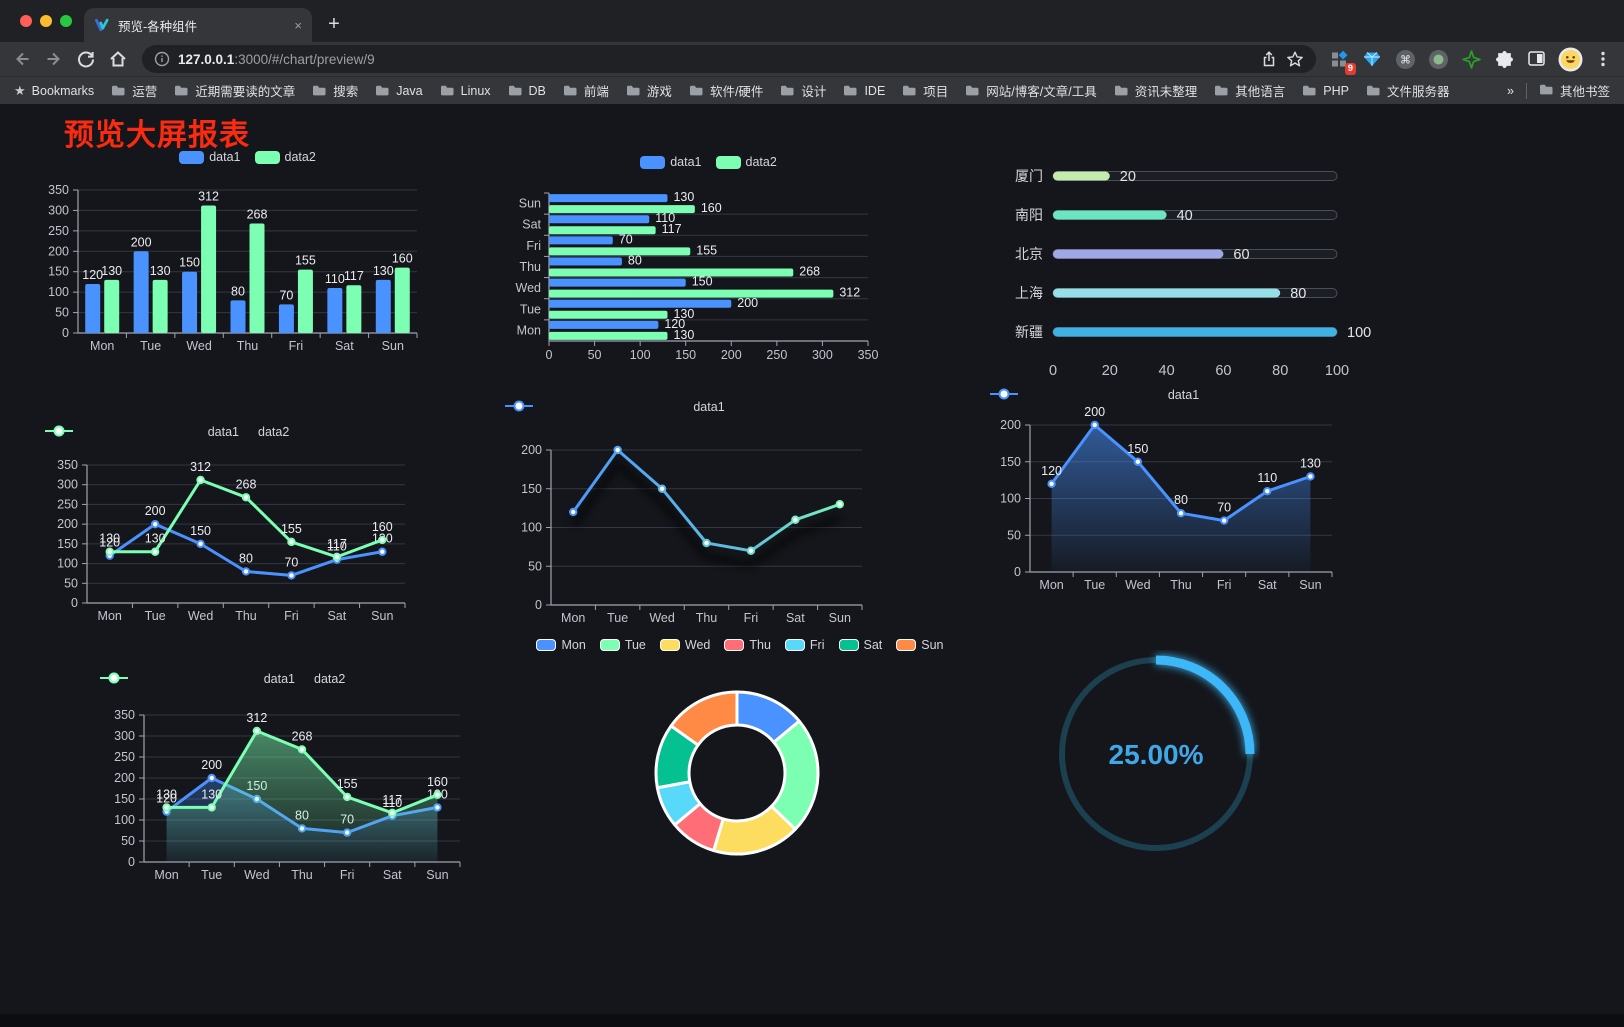 The image size is (1624, 1027). I want to click on divider, so click(1526, 90).